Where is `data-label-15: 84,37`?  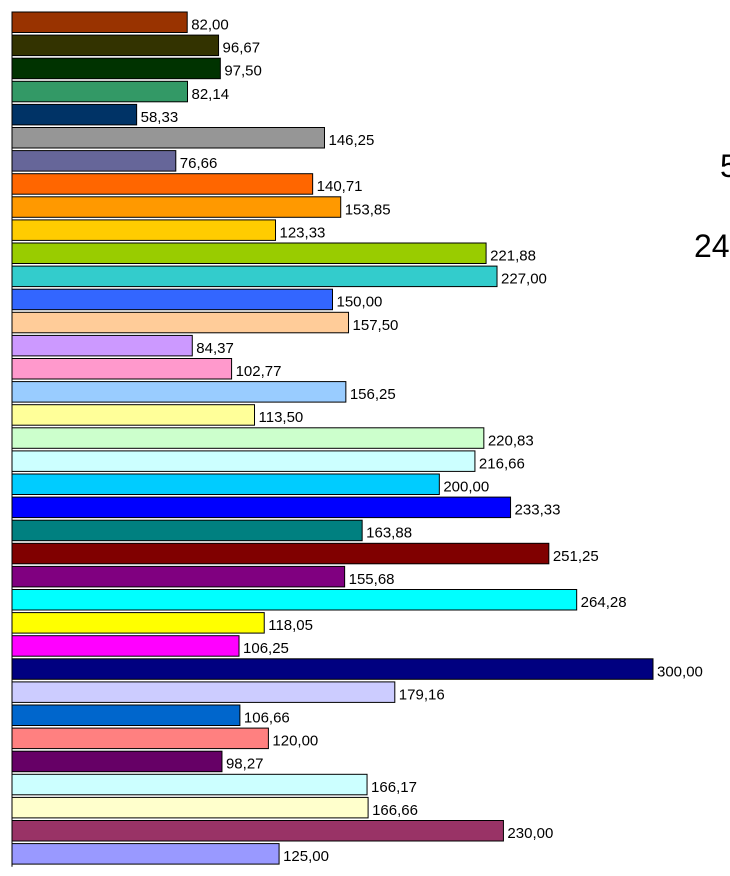 data-label-15: 84,37 is located at coordinates (215, 348).